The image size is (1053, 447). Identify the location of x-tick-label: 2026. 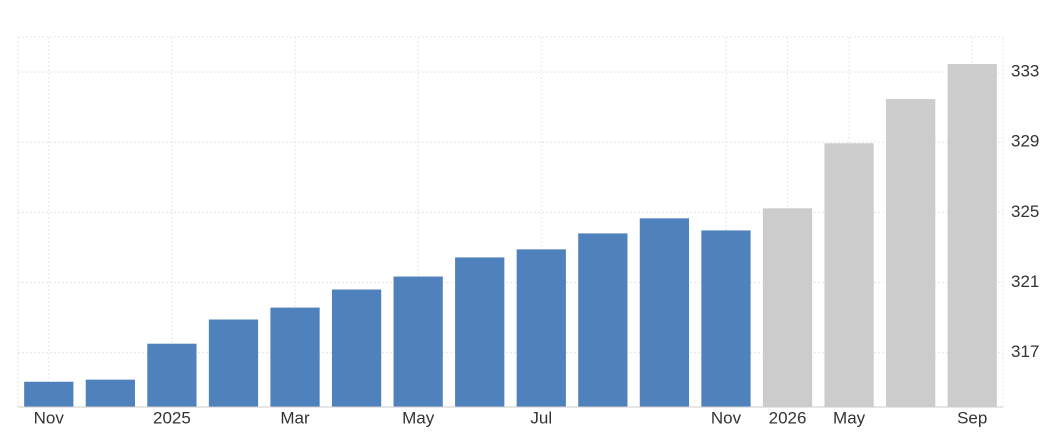
(788, 417).